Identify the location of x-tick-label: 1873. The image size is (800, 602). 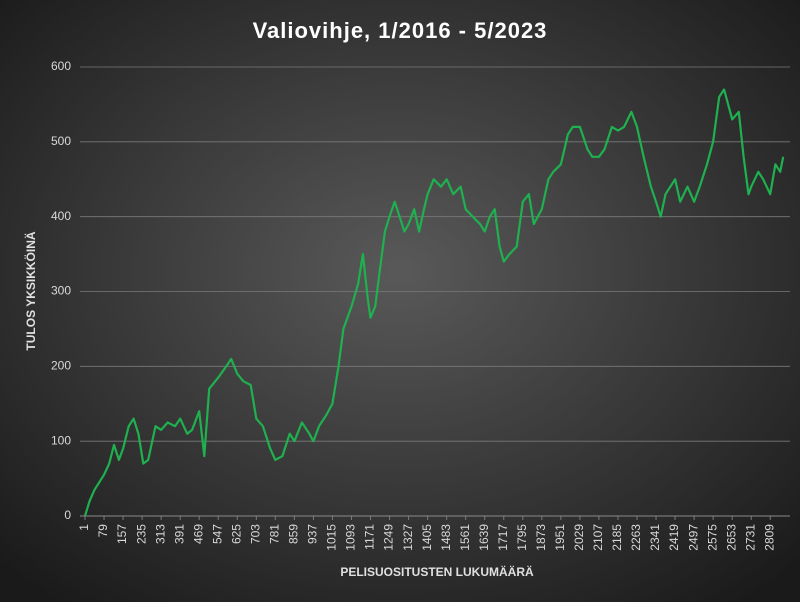
(541, 537).